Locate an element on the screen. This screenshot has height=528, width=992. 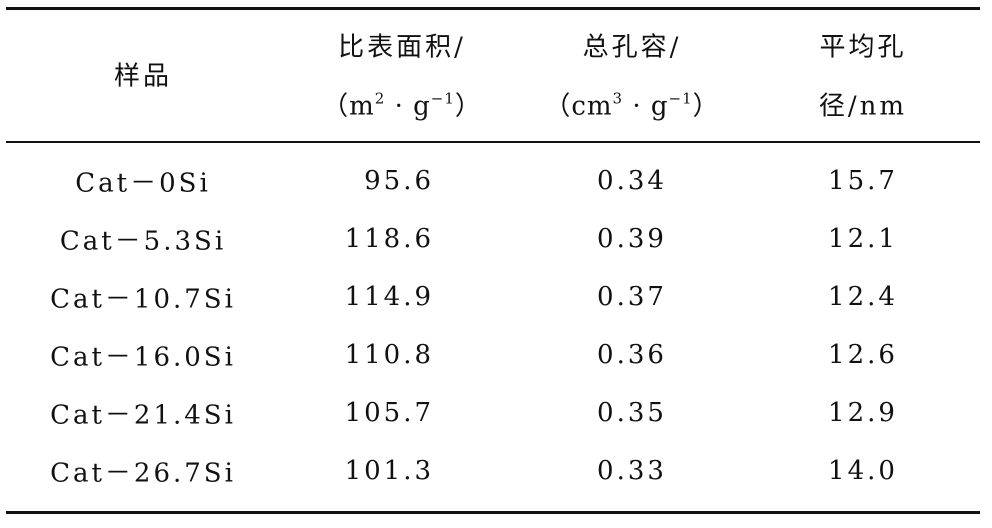
header-cell: 总孔容/ is located at coordinates (632, 47).